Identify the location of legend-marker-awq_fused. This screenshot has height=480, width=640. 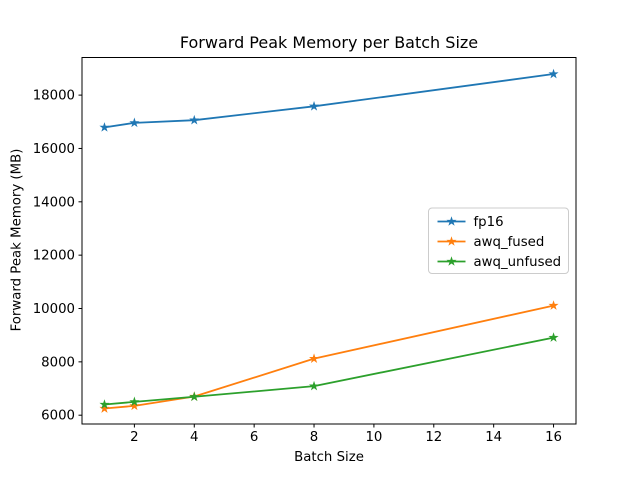
(451, 241).